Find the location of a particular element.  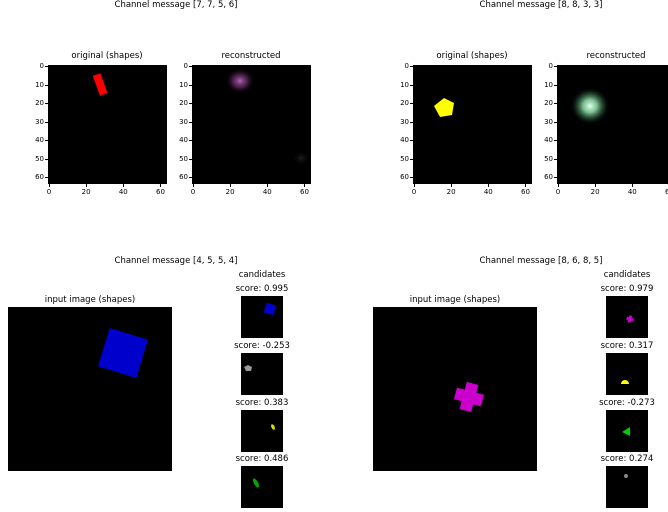

gray-pentagon-shape is located at coordinates (248, 368).